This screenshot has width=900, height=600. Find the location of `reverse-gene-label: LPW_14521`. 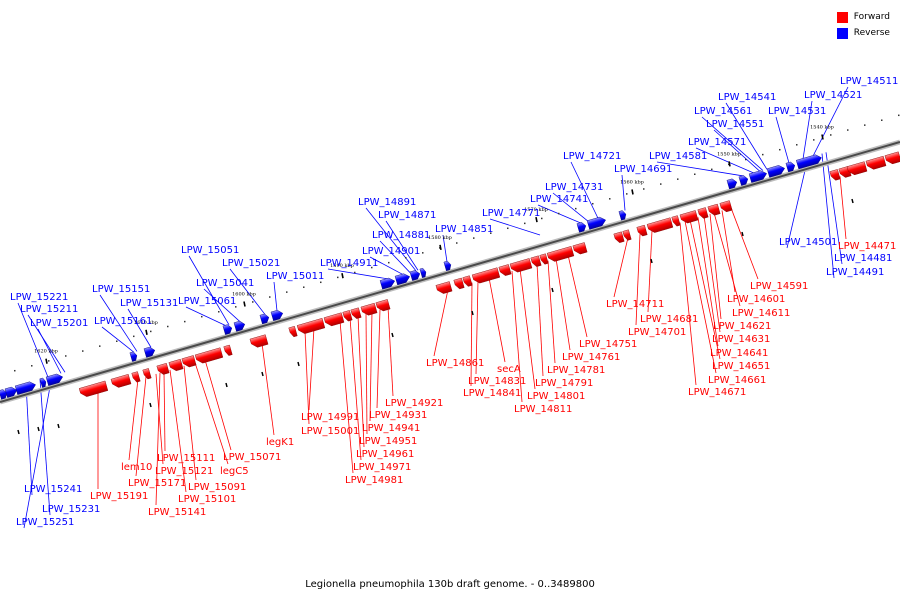

reverse-gene-label: LPW_14521 is located at coordinates (833, 95).